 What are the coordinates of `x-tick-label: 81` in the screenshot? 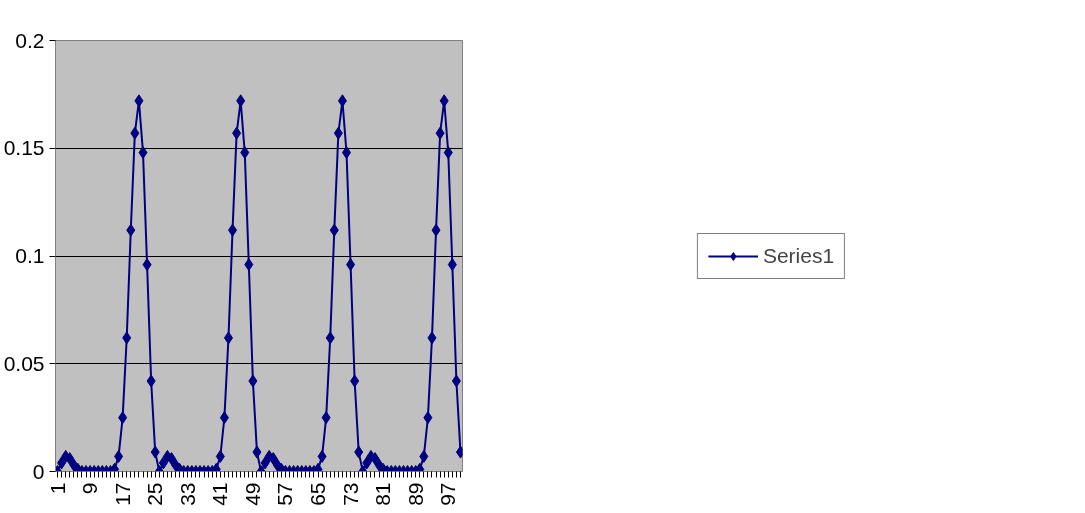 It's located at (383, 494).